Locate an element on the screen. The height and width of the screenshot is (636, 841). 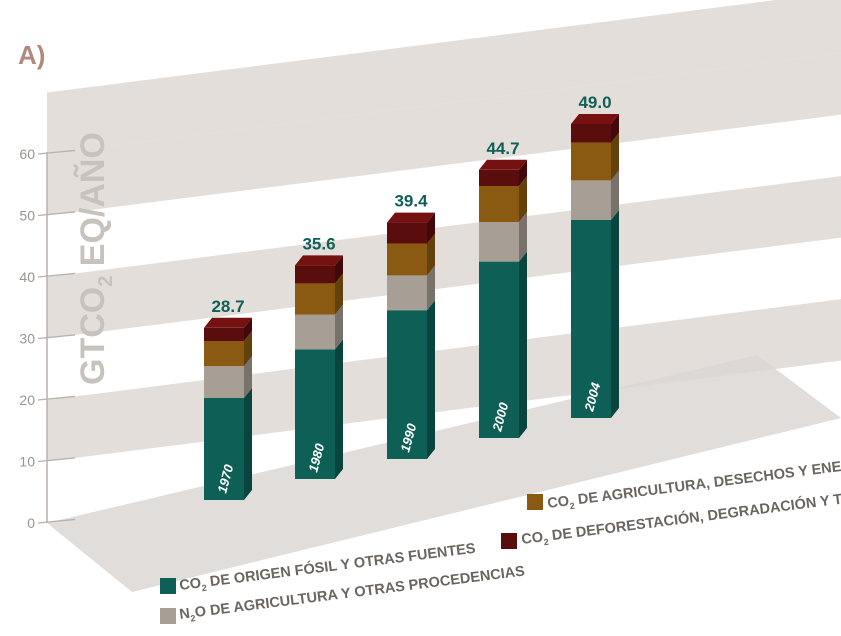
category-label: 1990 is located at coordinates (408, 437).